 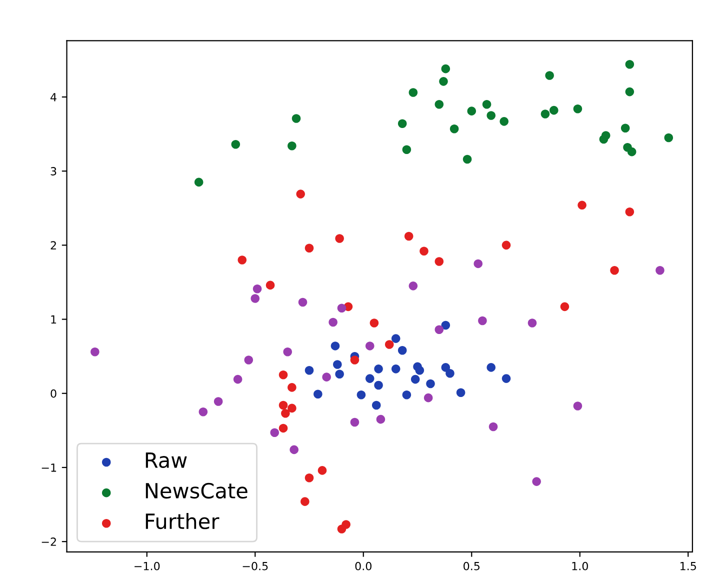 What do you see at coordinates (197, 490) in the screenshot?
I see `legend-label: NewsCate` at bounding box center [197, 490].